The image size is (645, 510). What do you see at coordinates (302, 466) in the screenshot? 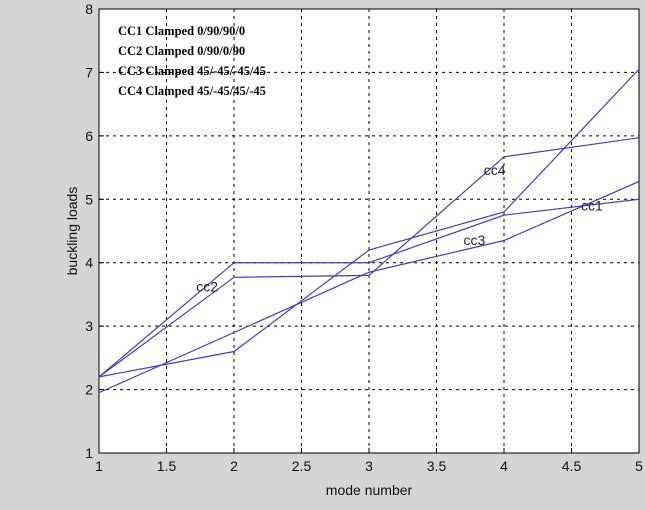
I see `x-tick-label: 2.5` at bounding box center [302, 466].